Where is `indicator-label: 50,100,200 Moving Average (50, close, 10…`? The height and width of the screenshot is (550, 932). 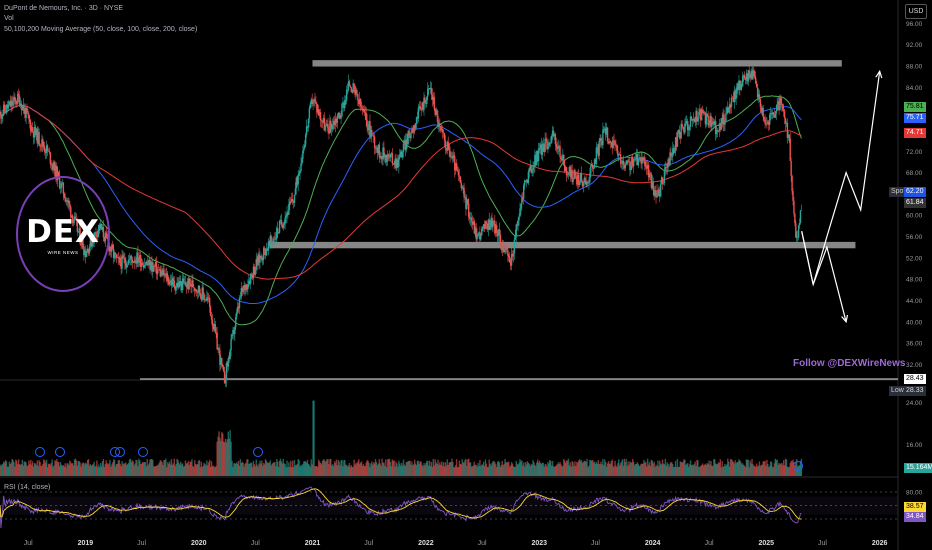 indicator-label: 50,100,200 Moving Average (50, close, 10… is located at coordinates (101, 29).